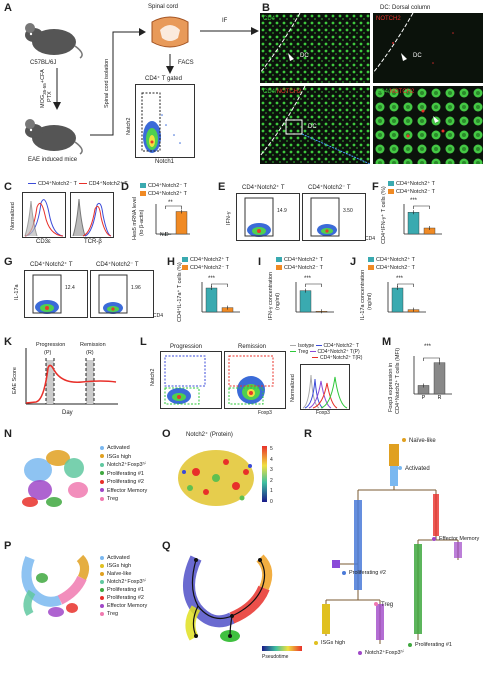 Image resolution: width=487 pixels, height=685 pixels. I want to click on facs-plot-il17-pos: 12.4, so click(56, 294).